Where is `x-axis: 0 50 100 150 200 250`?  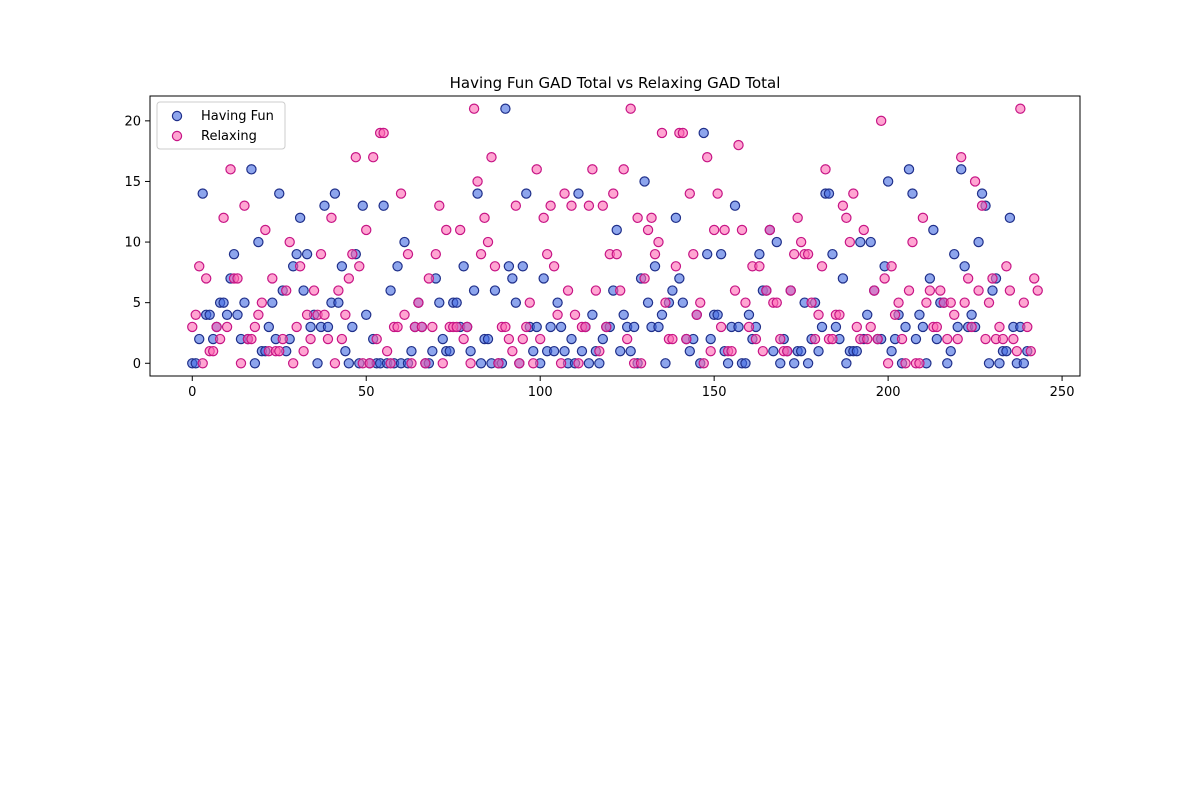
x-axis: 0 50 100 150 200 250 is located at coordinates (631, 388).